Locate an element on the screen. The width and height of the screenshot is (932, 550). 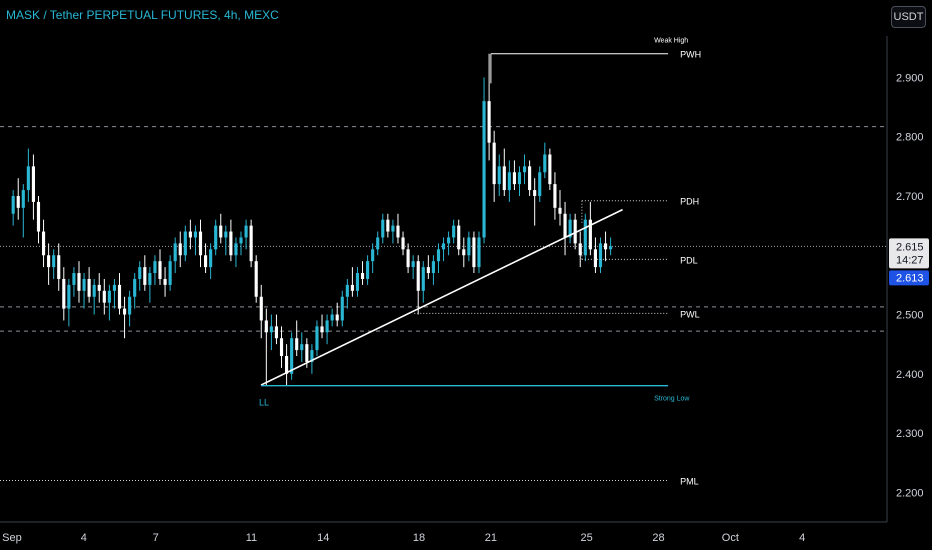
price-tick-label: 2.500 is located at coordinates (910, 316).